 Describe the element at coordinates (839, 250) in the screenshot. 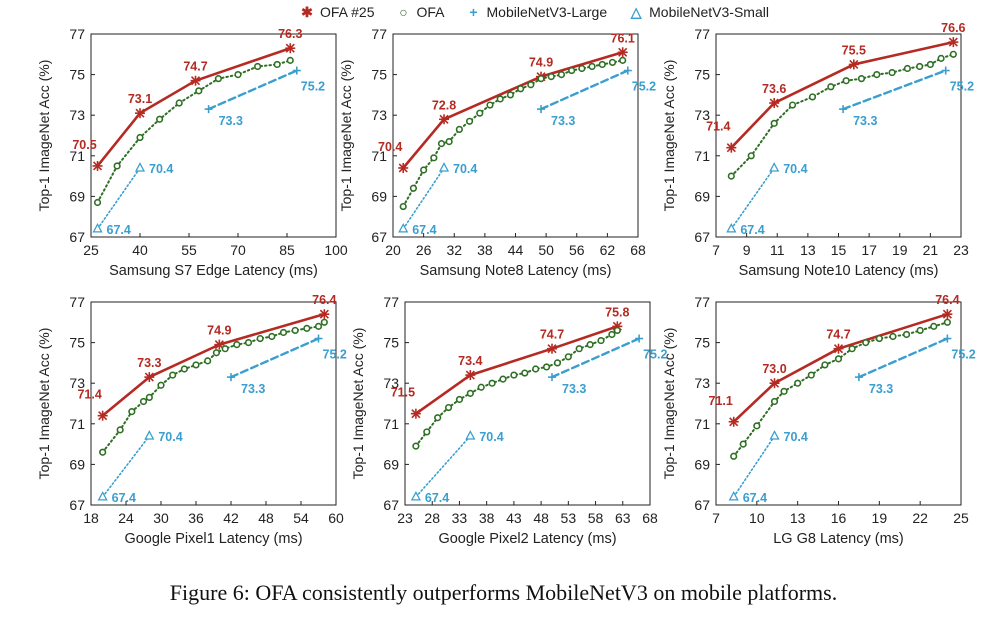

I see `x-tick-label: 15` at that location.